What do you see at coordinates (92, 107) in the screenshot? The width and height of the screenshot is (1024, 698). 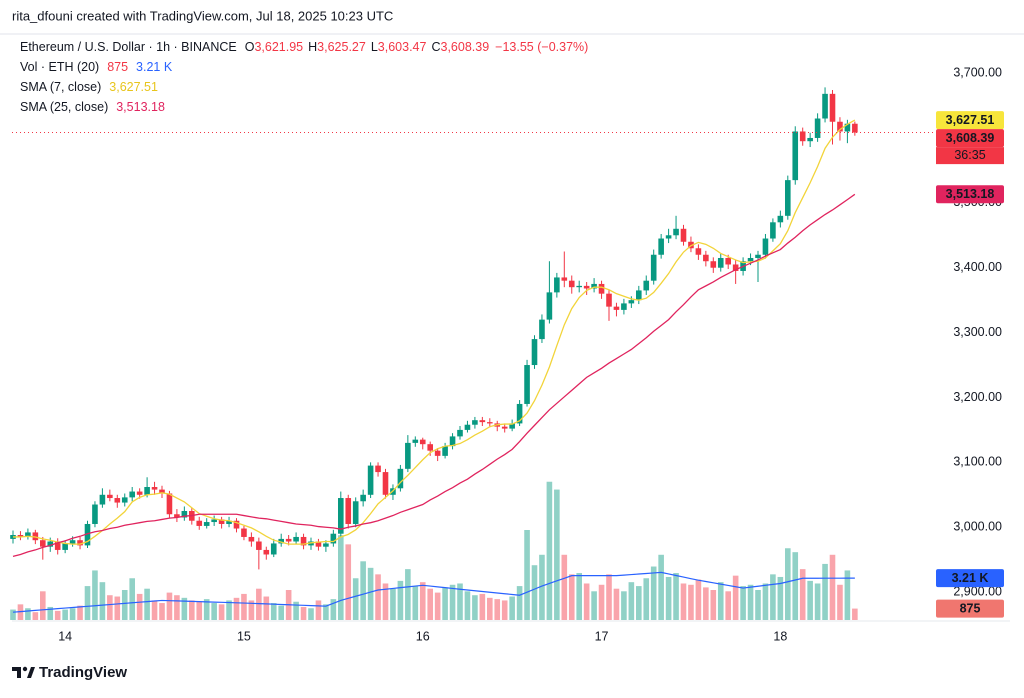 I see `legend-row: SMA (25, close) 3,513.18` at bounding box center [92, 107].